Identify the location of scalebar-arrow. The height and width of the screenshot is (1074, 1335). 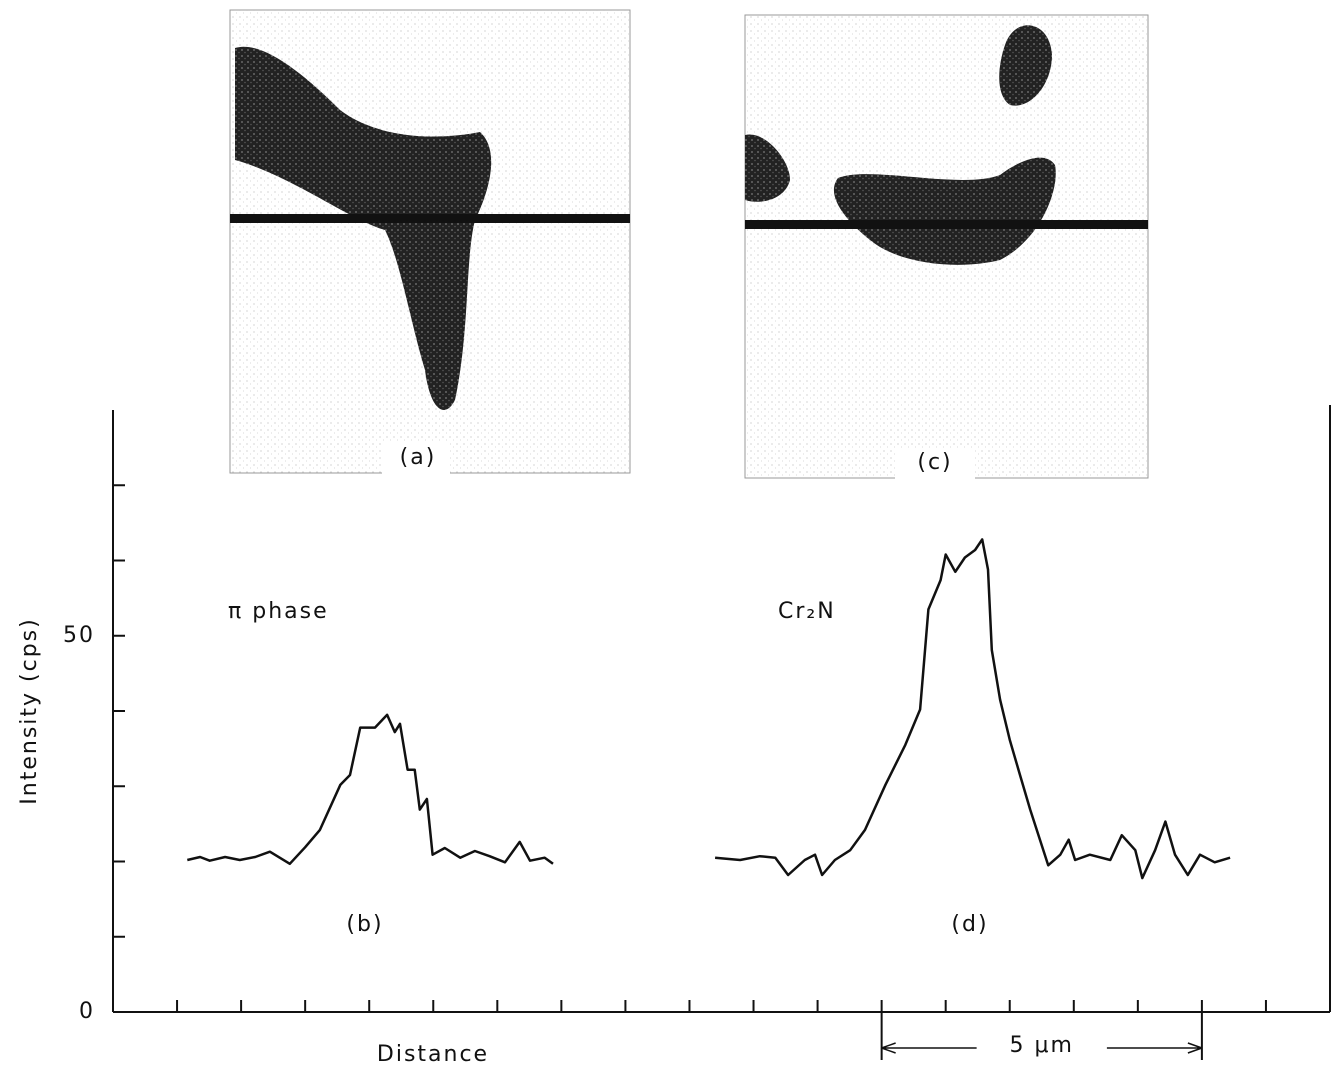
(1042, 1048).